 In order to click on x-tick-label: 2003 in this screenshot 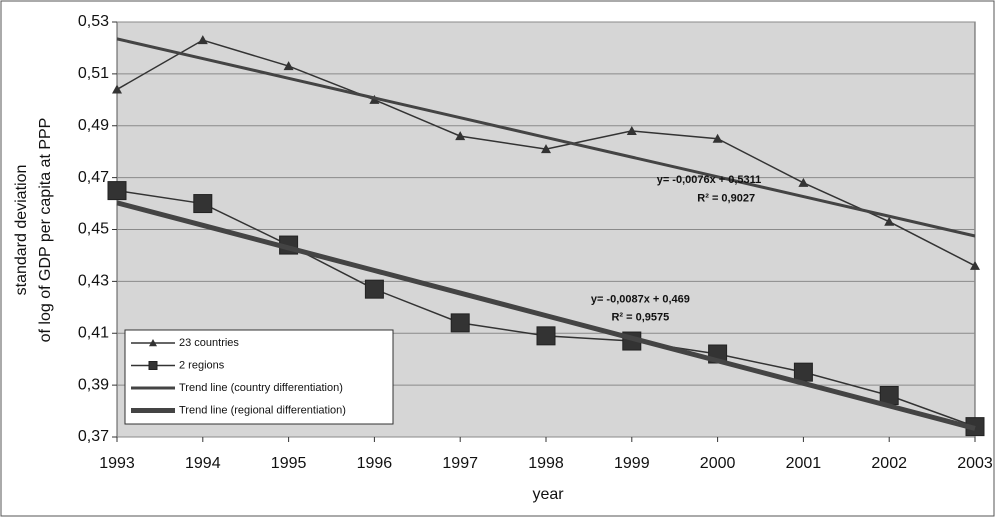, I will do `click(975, 463)`.